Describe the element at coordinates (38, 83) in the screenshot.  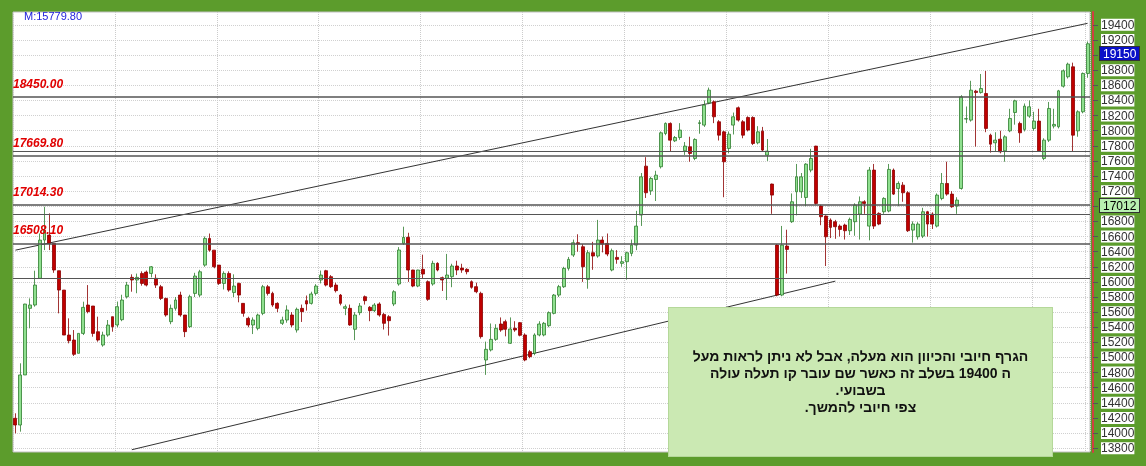
I see `ref-line-label: 18450.00` at that location.